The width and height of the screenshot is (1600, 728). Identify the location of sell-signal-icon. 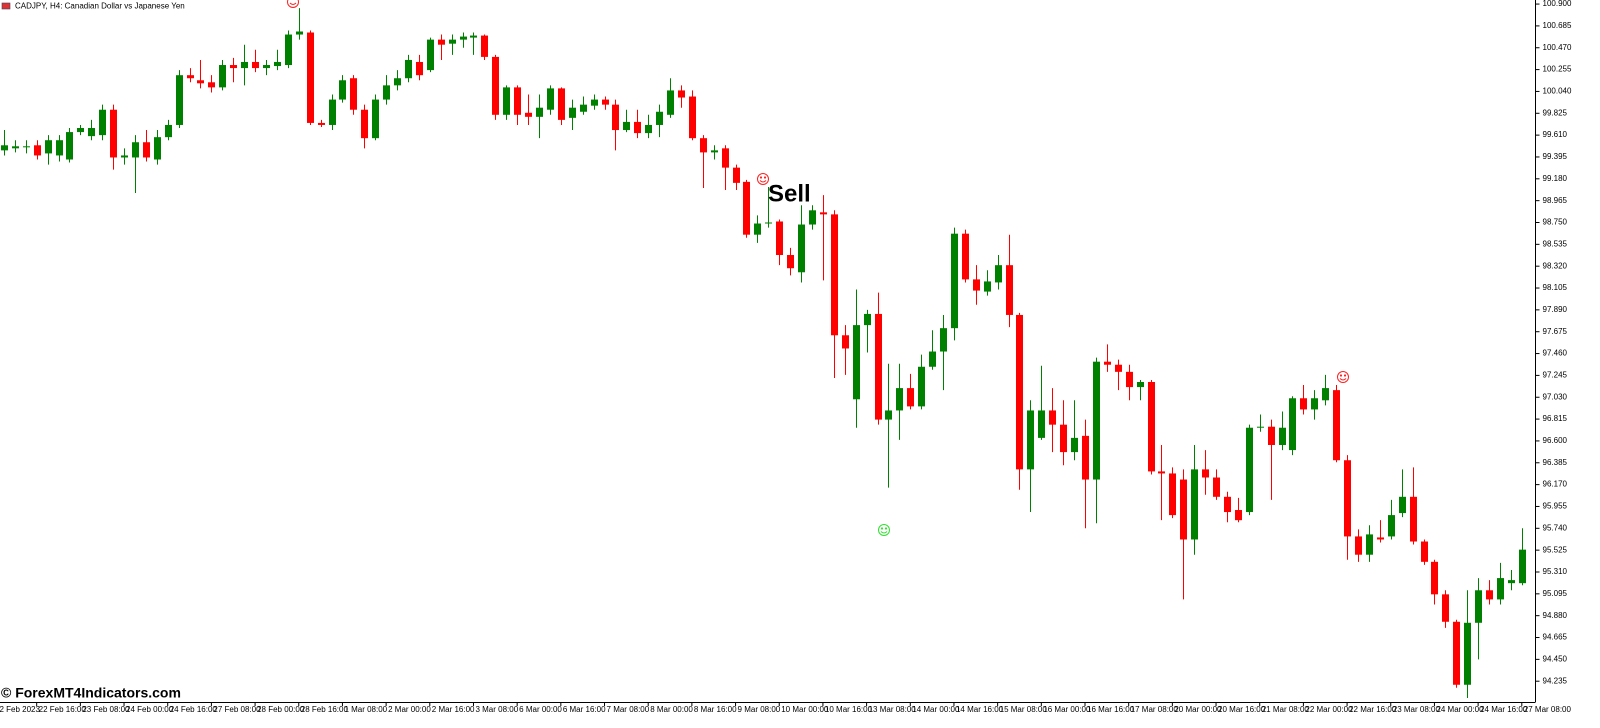
(293, 4).